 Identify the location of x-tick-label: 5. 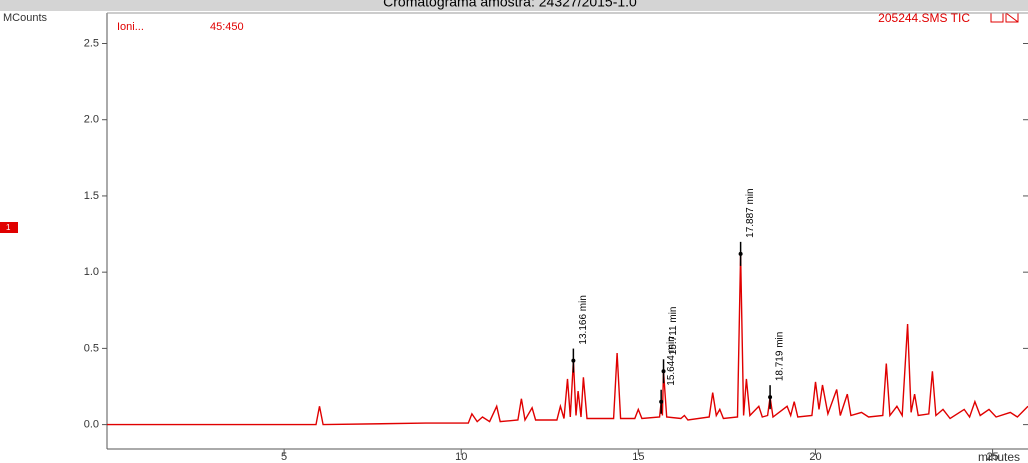
(284, 457).